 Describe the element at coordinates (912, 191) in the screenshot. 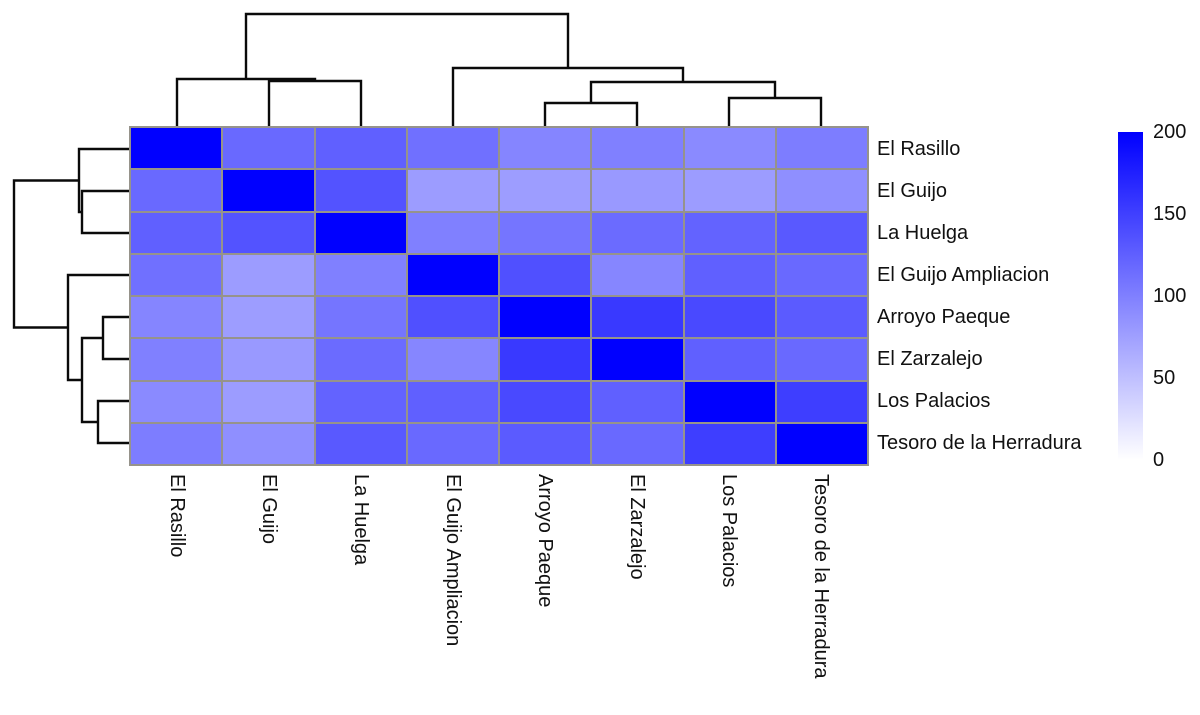

I see `row-label: El Guijo` at that location.